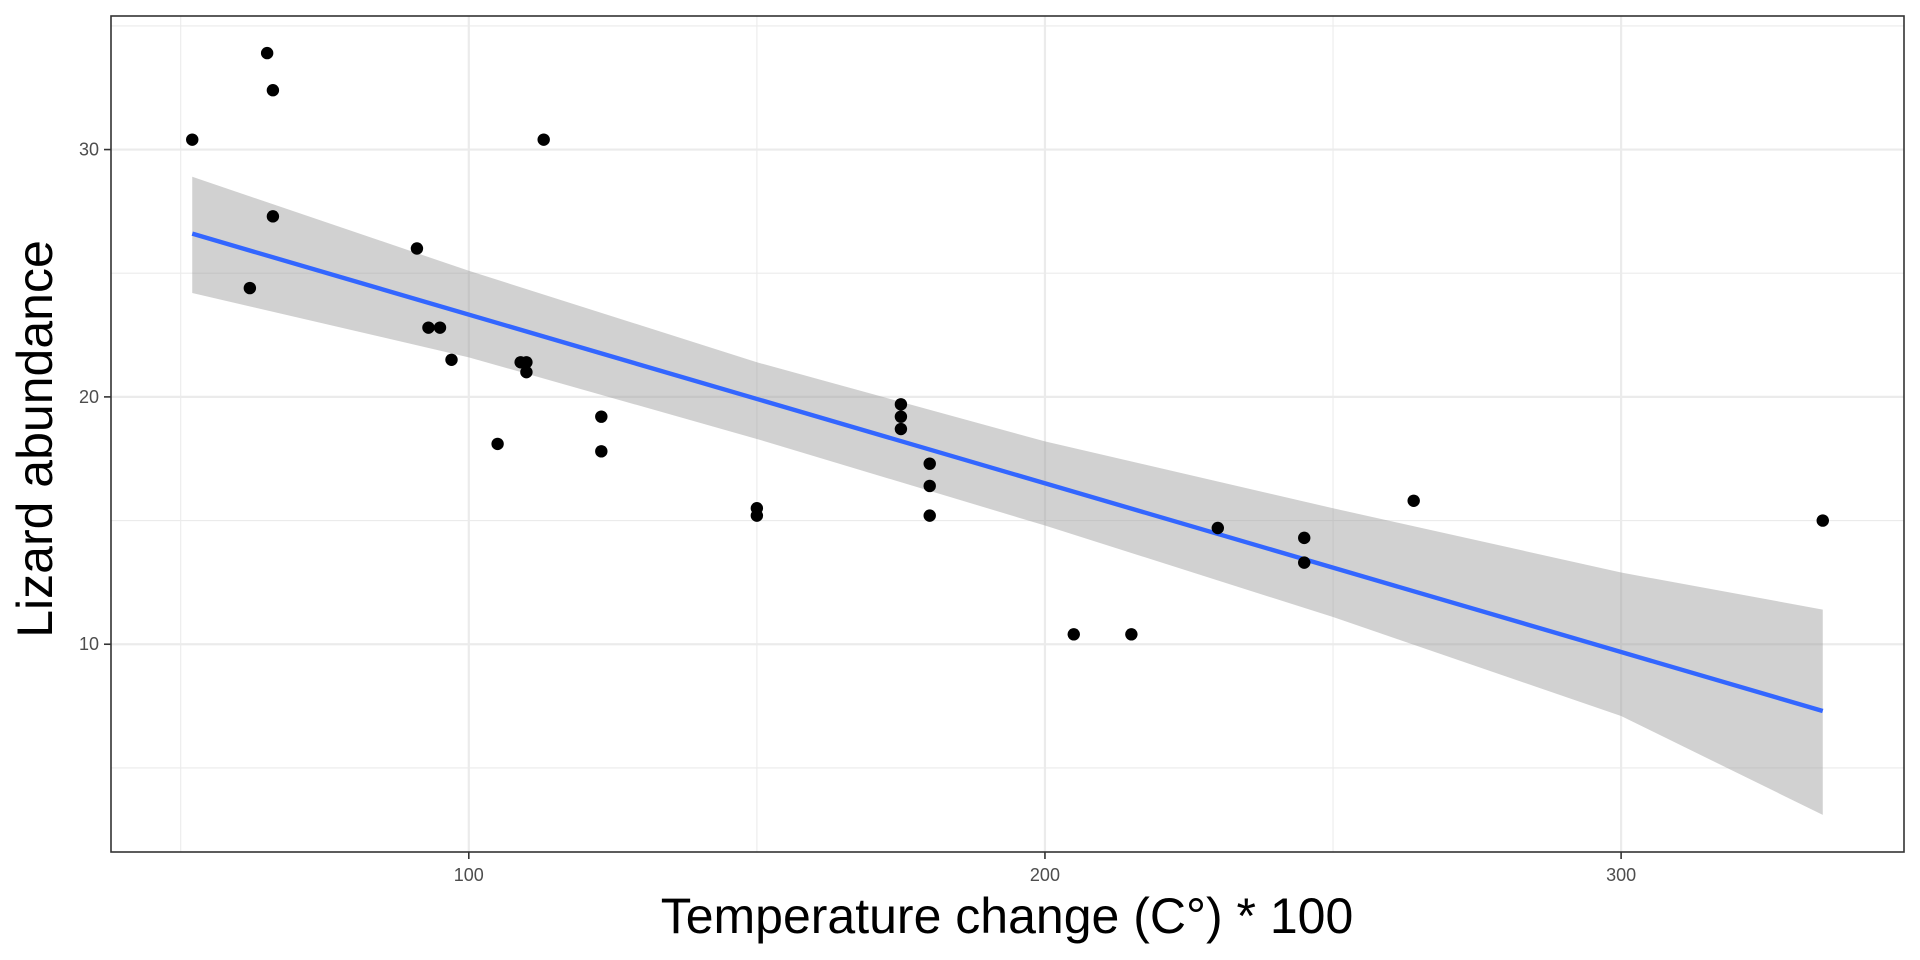 The height and width of the screenshot is (960, 1920). Describe the element at coordinates (89, 644) in the screenshot. I see `y-tick-label: 10` at that location.